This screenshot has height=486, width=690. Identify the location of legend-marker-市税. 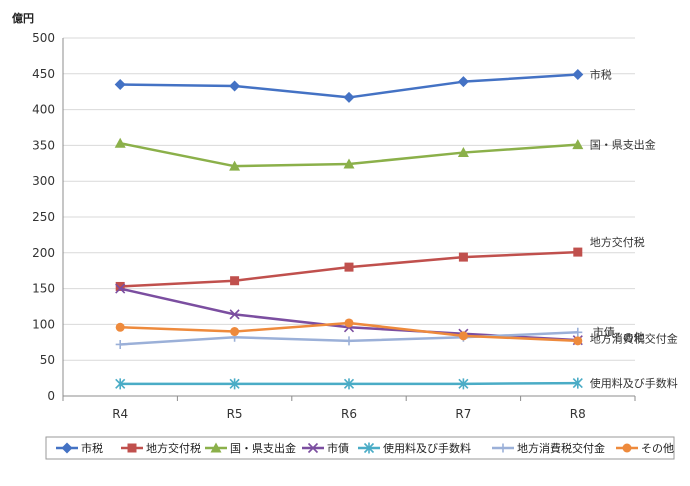
(67, 448).